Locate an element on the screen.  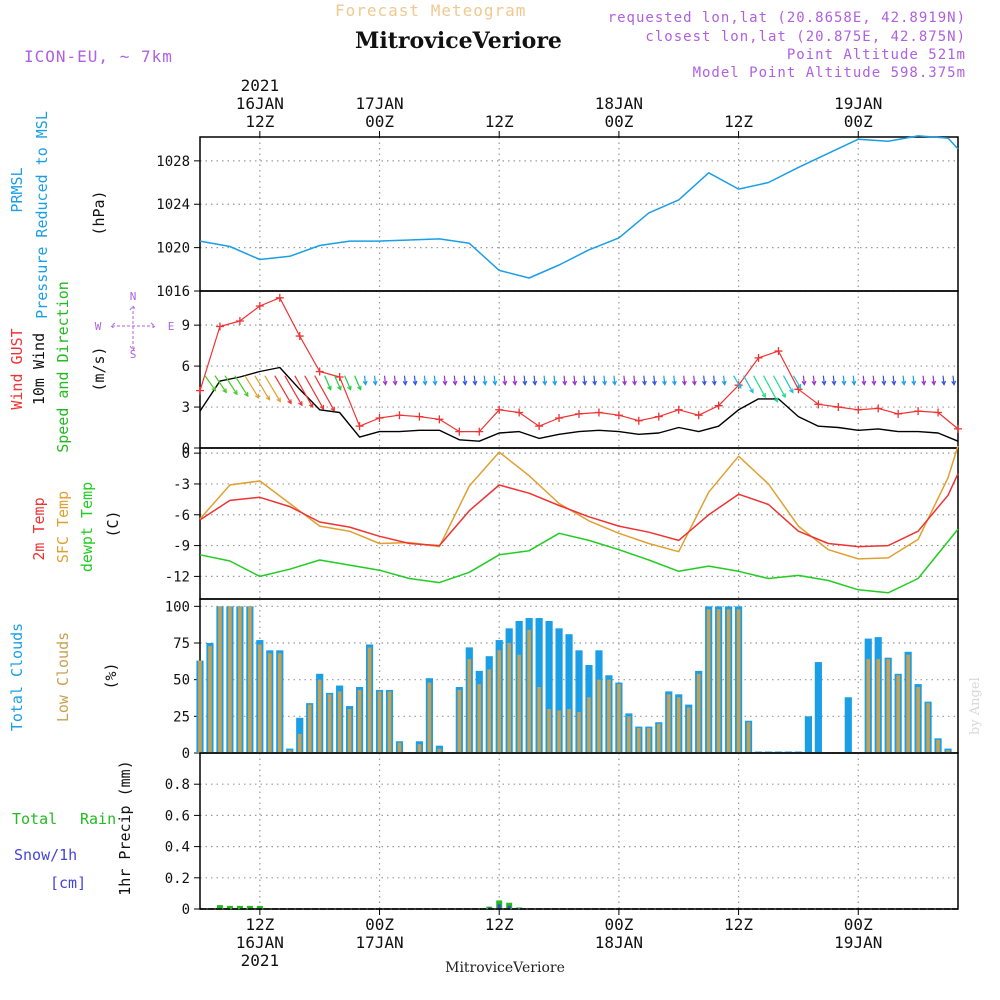
top-hour-label: 00Z is located at coordinates (379, 121).